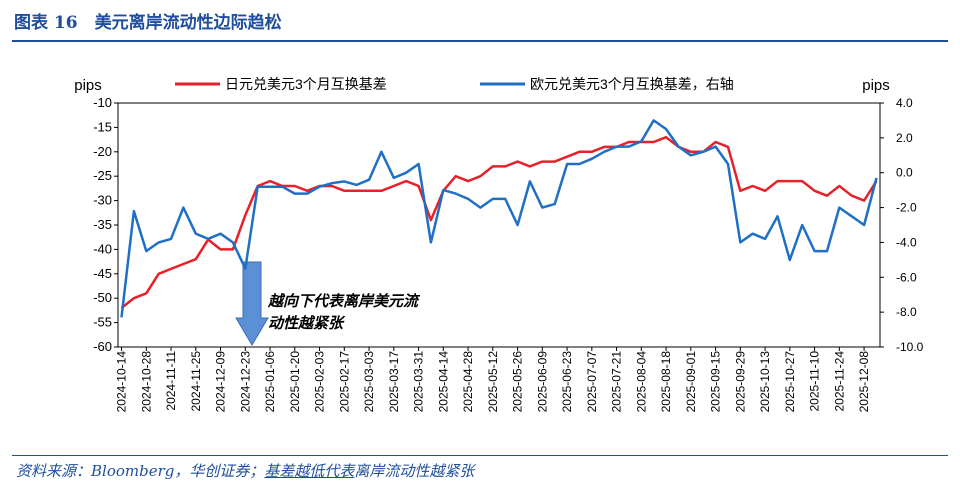 Image resolution: width=960 pixels, height=487 pixels. What do you see at coordinates (295, 382) in the screenshot?
I see `x-tick-label: 2025-01-20` at bounding box center [295, 382].